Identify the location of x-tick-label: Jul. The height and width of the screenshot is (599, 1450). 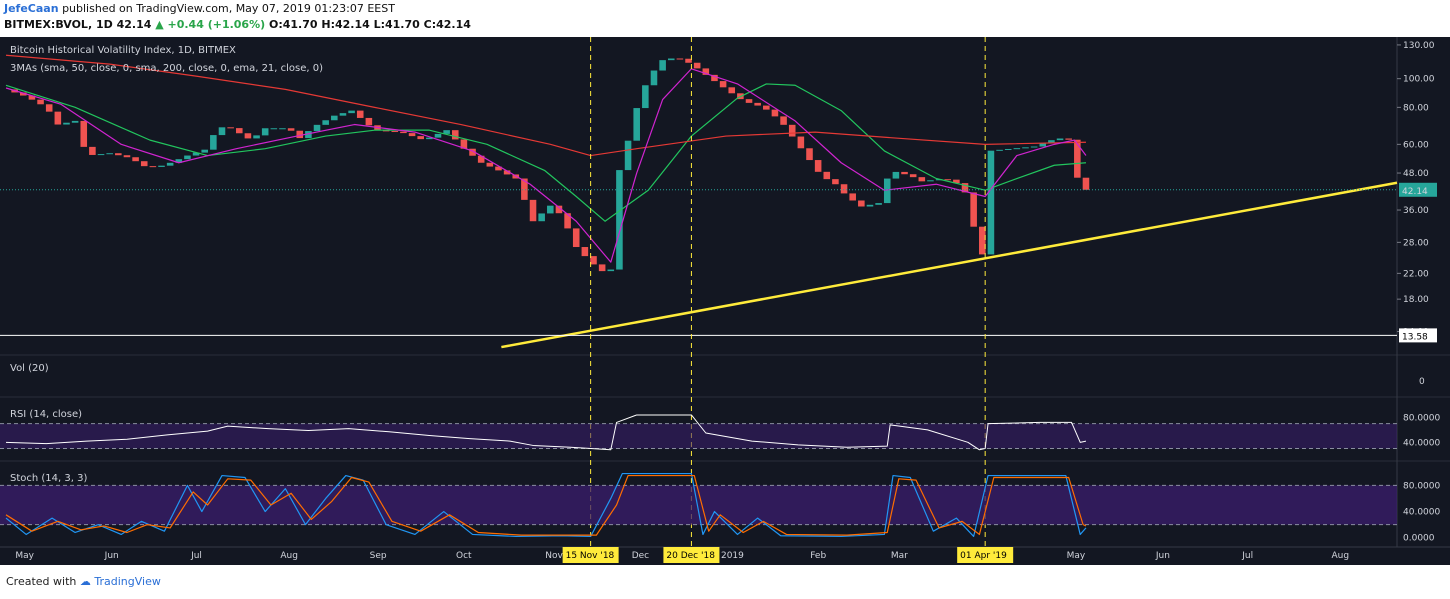
(196, 556).